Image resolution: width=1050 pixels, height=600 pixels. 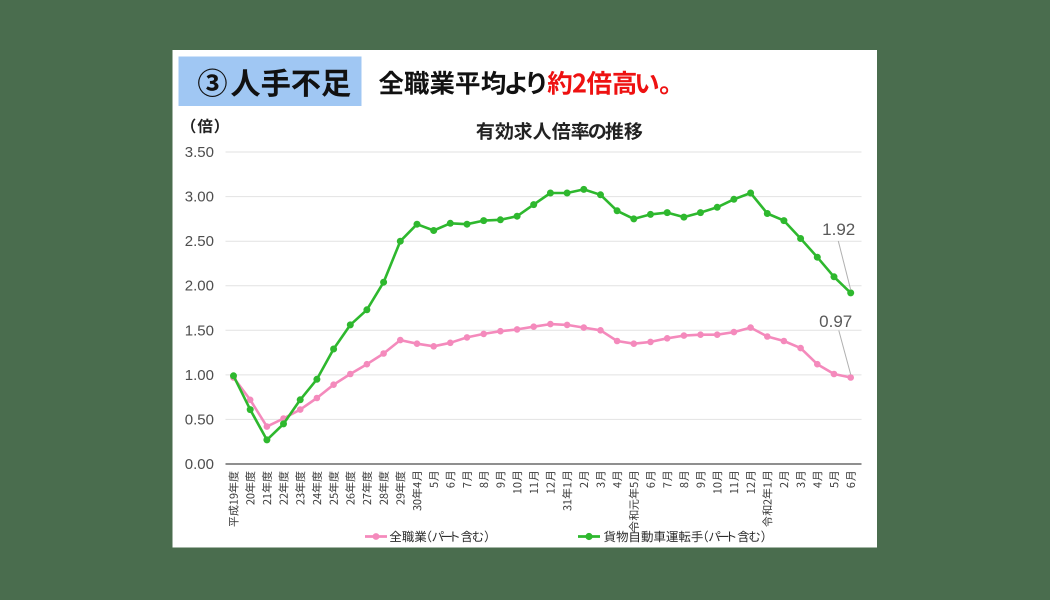 What do you see at coordinates (199, 152) in the screenshot?
I see `svg-text: 3.50` at bounding box center [199, 152].